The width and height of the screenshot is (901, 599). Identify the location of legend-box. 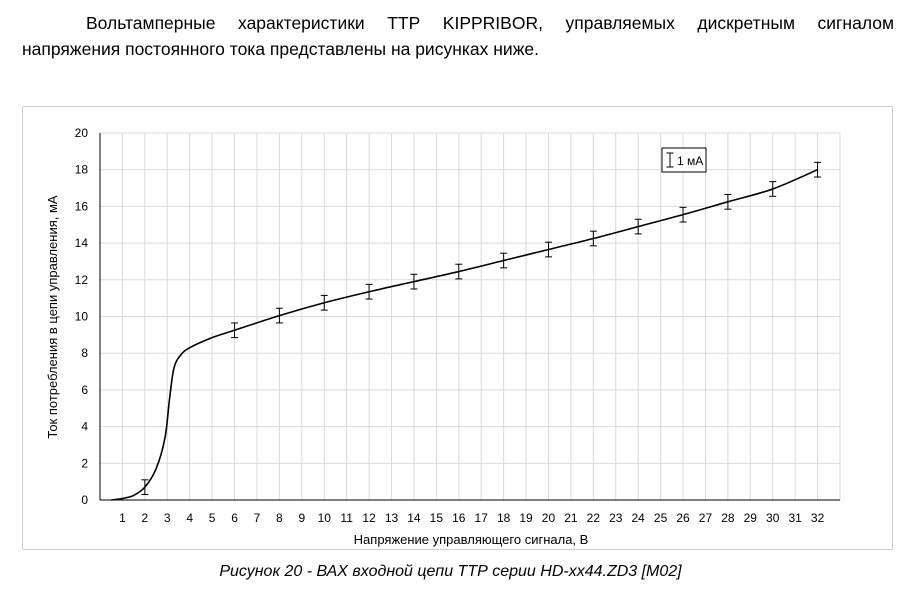
(684, 160).